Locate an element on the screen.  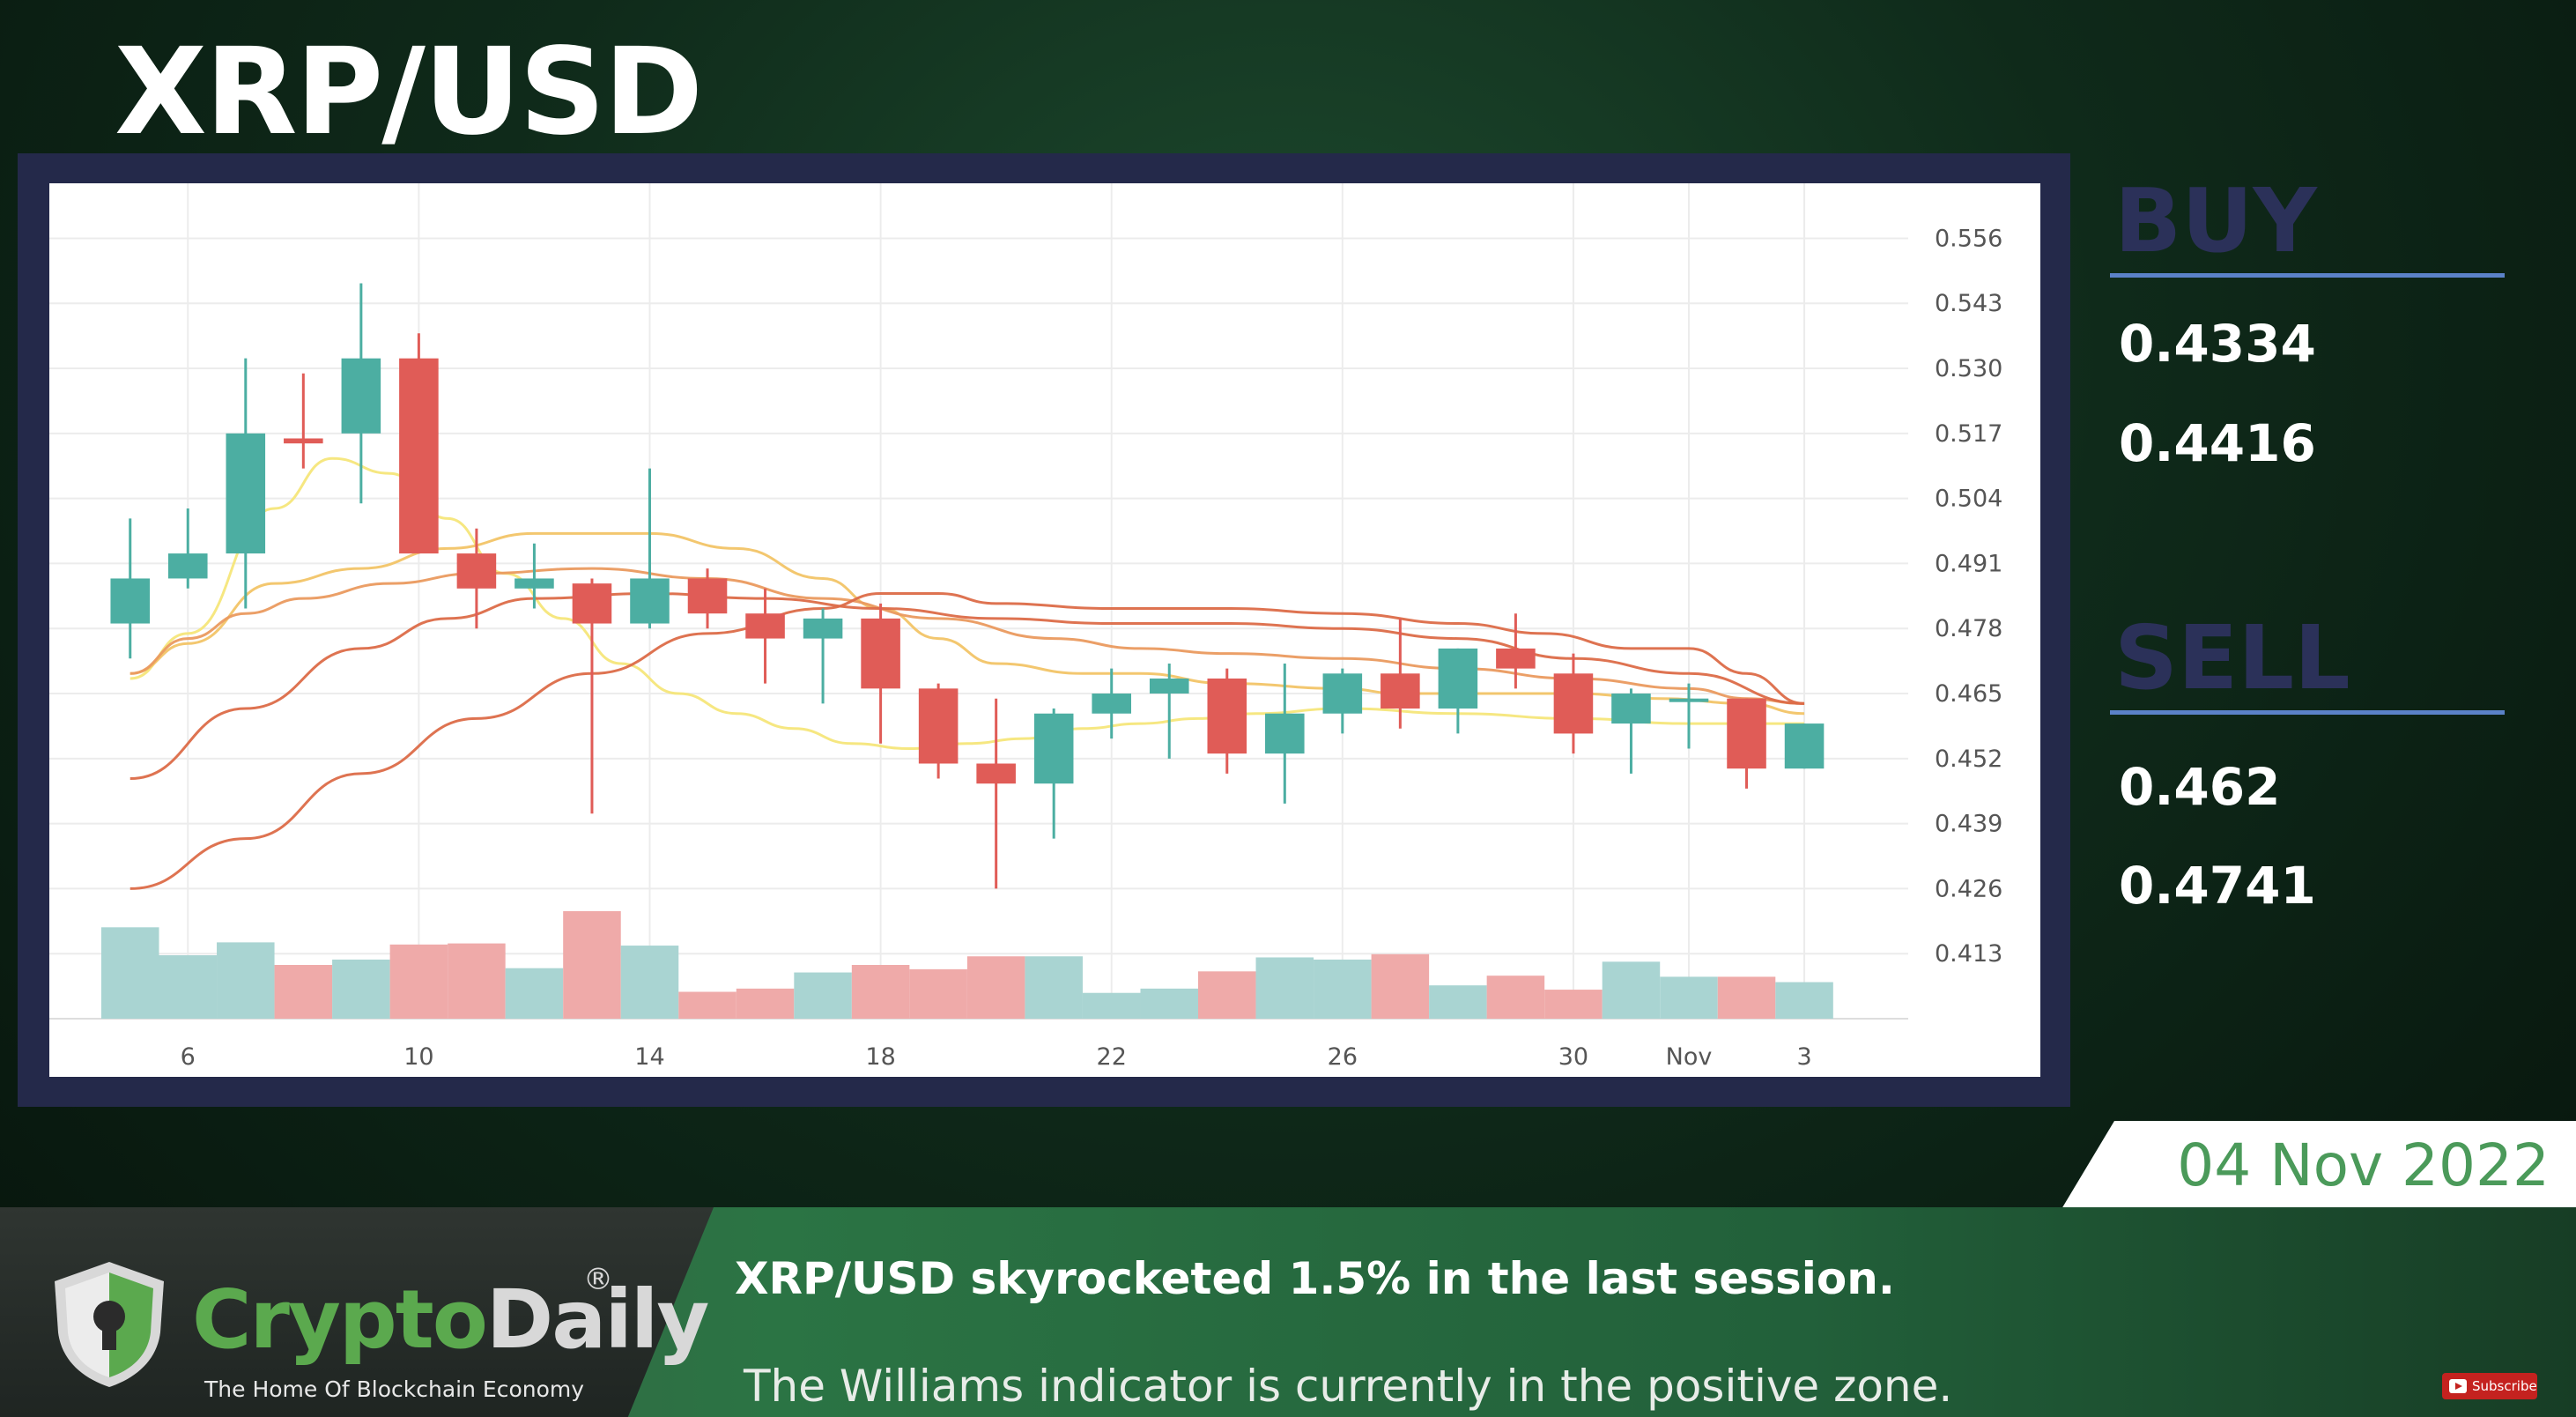
buy-heading: BUY is located at coordinates (2216, 220).